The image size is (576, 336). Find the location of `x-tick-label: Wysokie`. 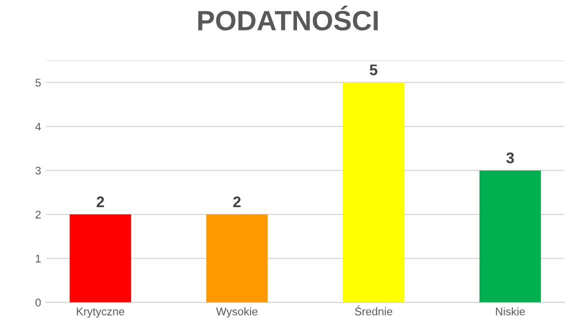

x-tick-label: Wysokie is located at coordinates (237, 312).